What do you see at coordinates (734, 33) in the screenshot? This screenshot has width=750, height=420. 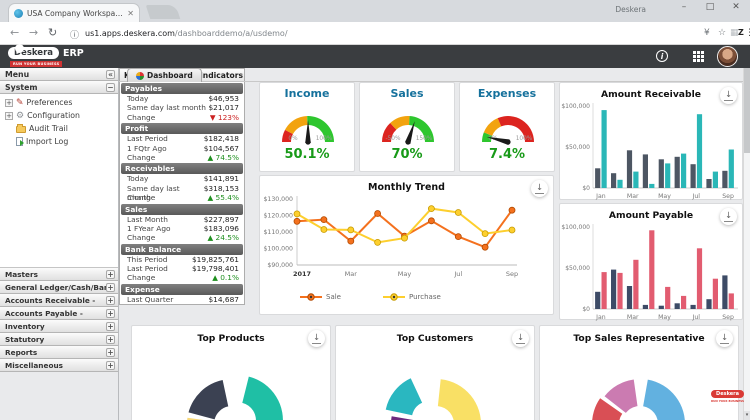 I see `extension-icon: ▦` at bounding box center [734, 33].